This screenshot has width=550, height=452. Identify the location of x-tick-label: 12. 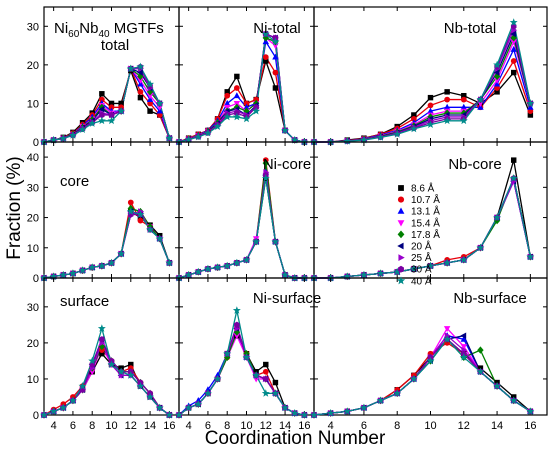
(131, 426).